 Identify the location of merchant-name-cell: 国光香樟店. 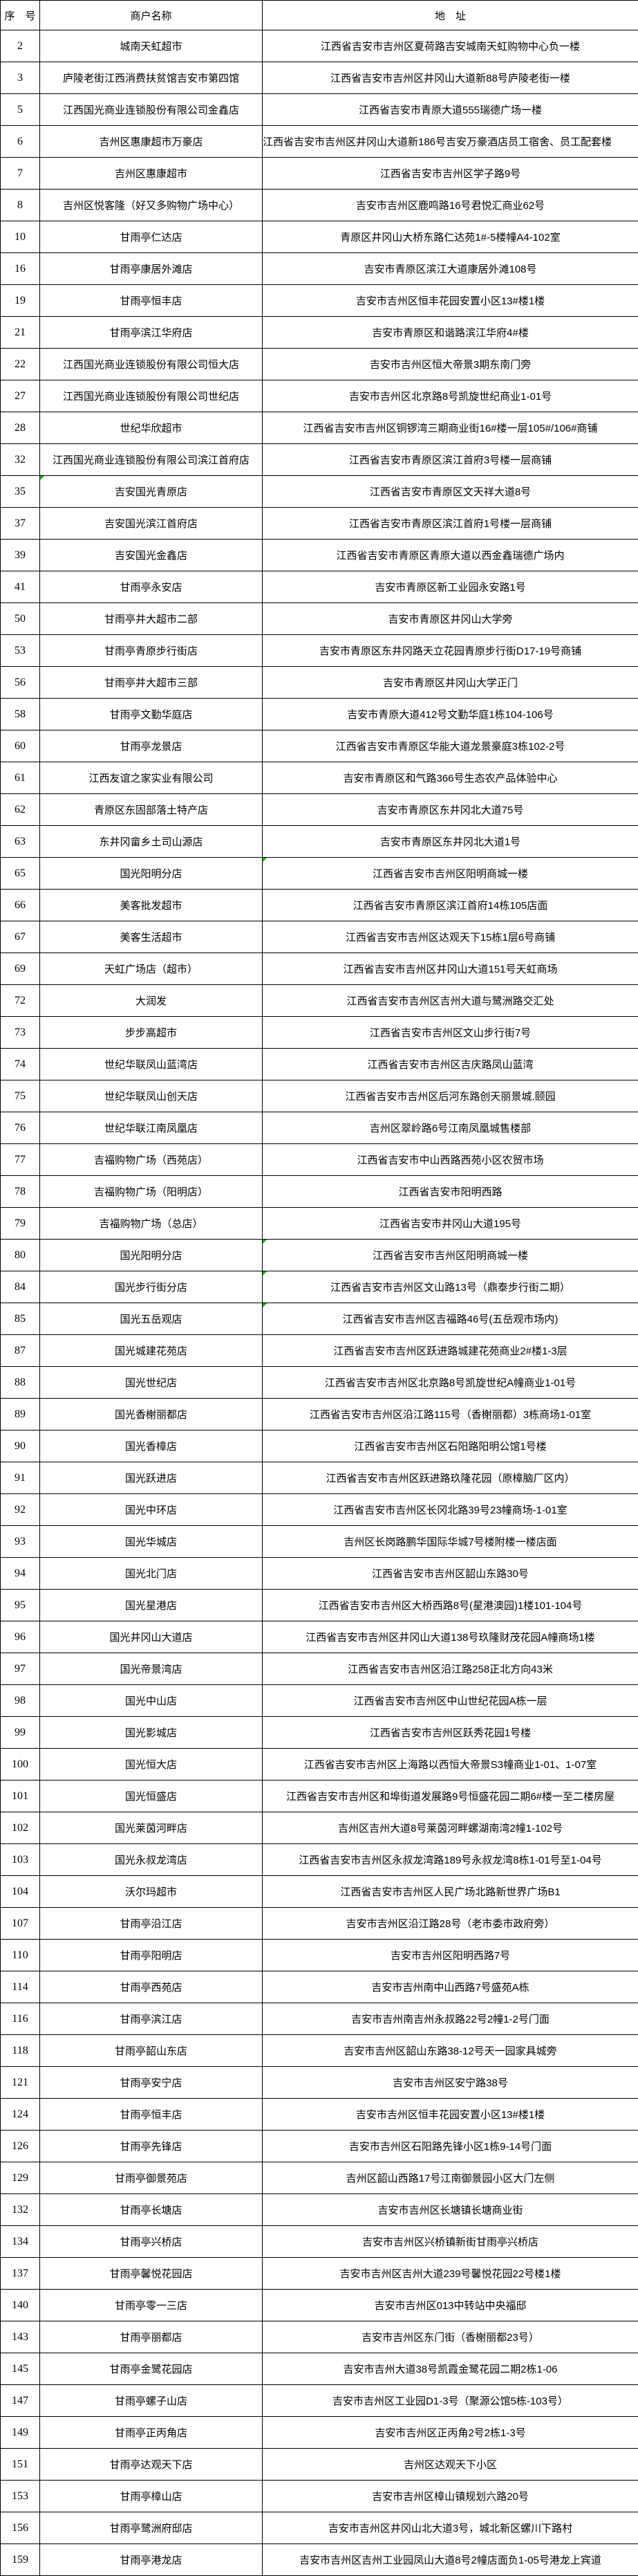
(151, 1446).